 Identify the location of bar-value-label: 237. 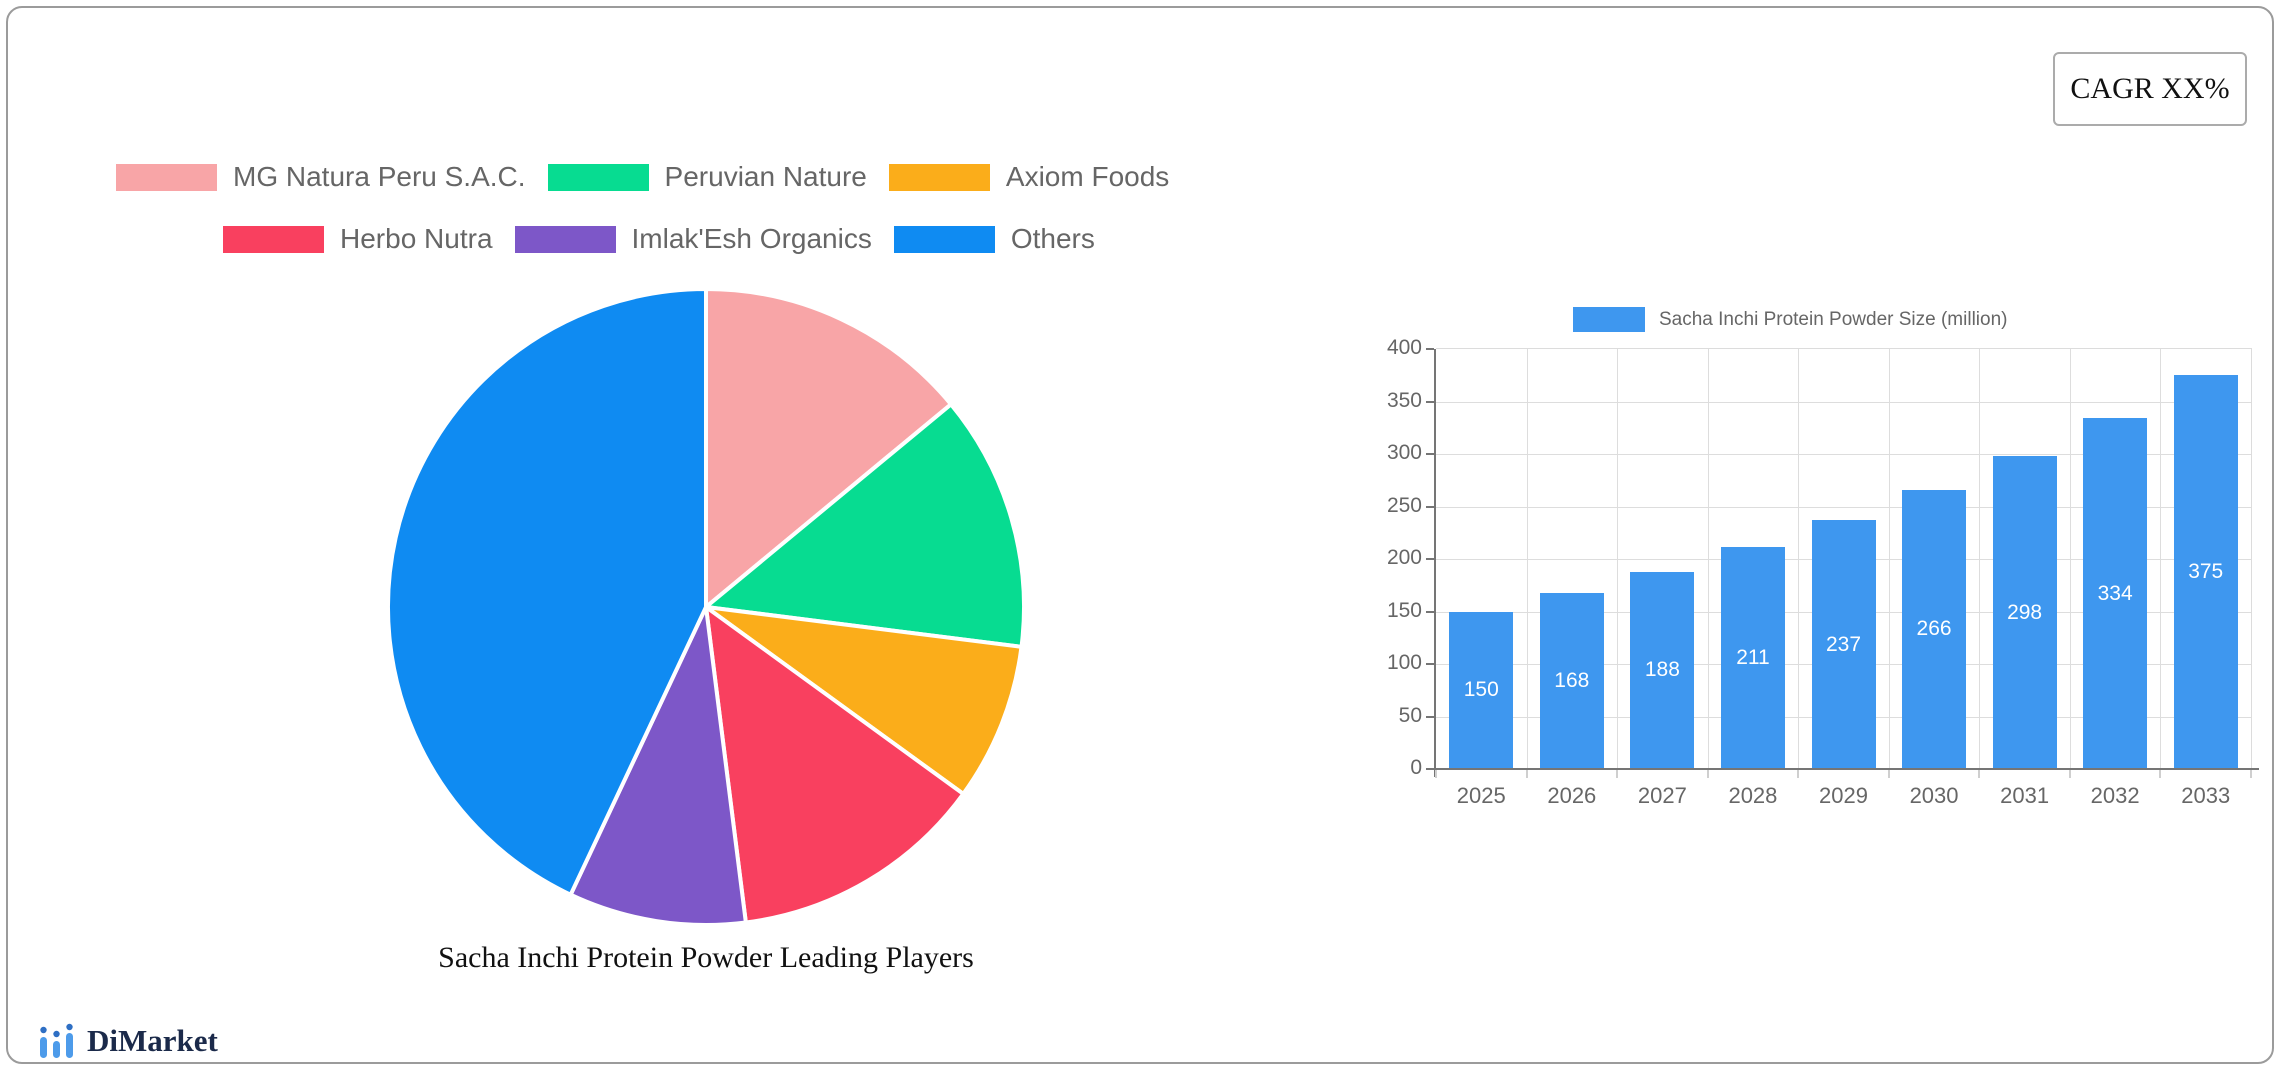
(1843, 644).